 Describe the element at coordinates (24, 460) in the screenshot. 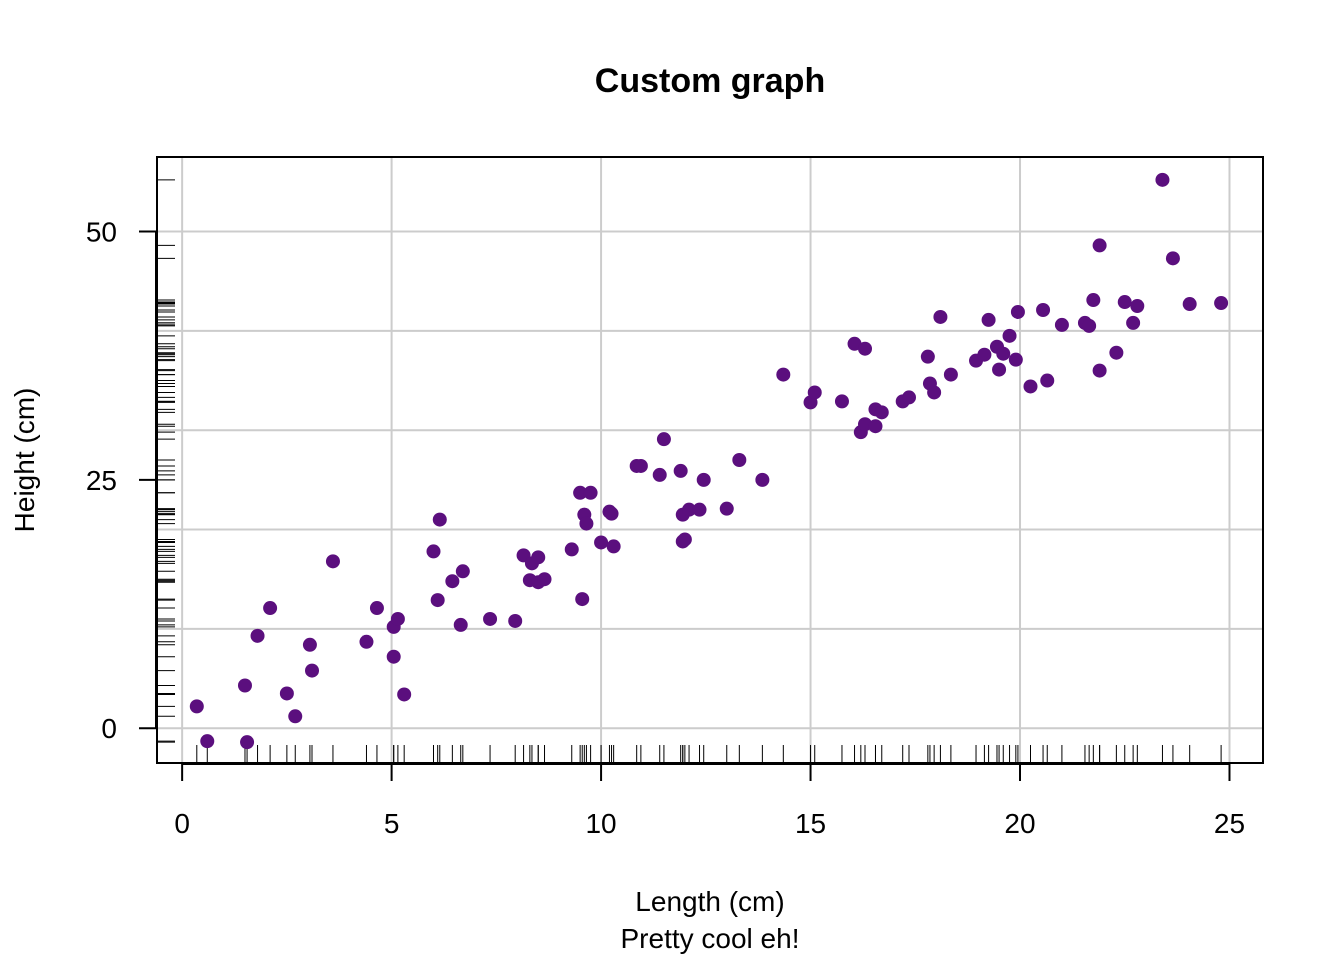

I see `y-axis-label: Height (cm)` at that location.